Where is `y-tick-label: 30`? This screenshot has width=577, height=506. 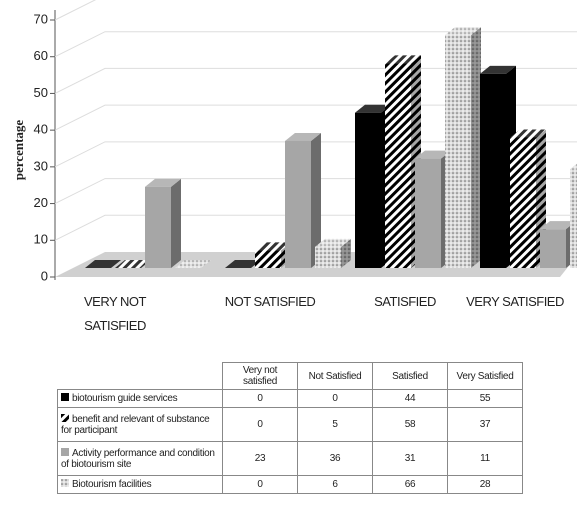
y-tick-label: 30 is located at coordinates (41, 165).